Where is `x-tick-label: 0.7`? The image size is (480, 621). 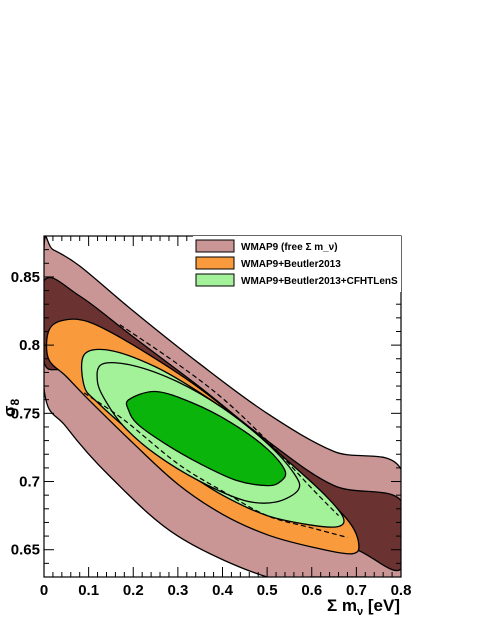
x-tick-label: 0.7 is located at coordinates (356, 590).